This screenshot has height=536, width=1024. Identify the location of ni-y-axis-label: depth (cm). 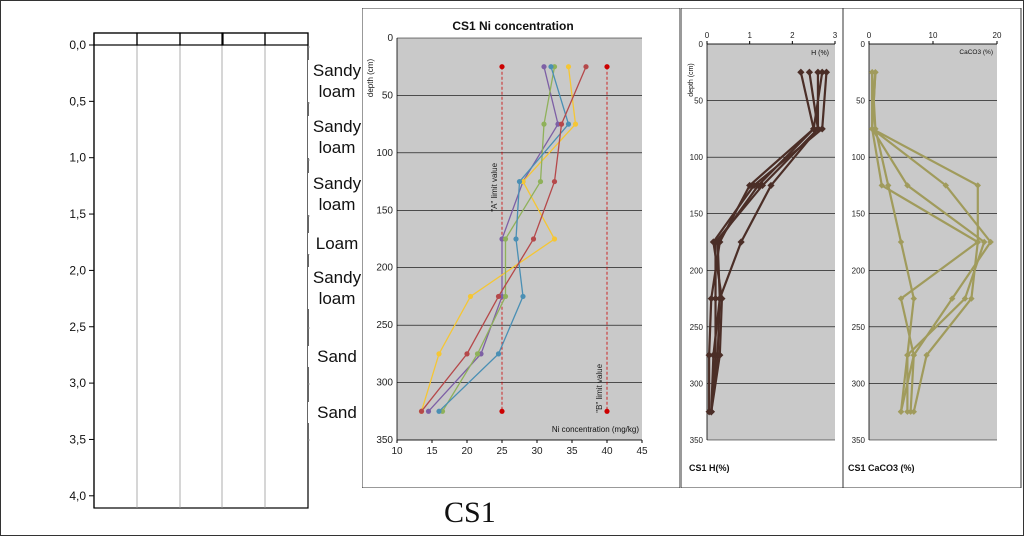
(370, 78).